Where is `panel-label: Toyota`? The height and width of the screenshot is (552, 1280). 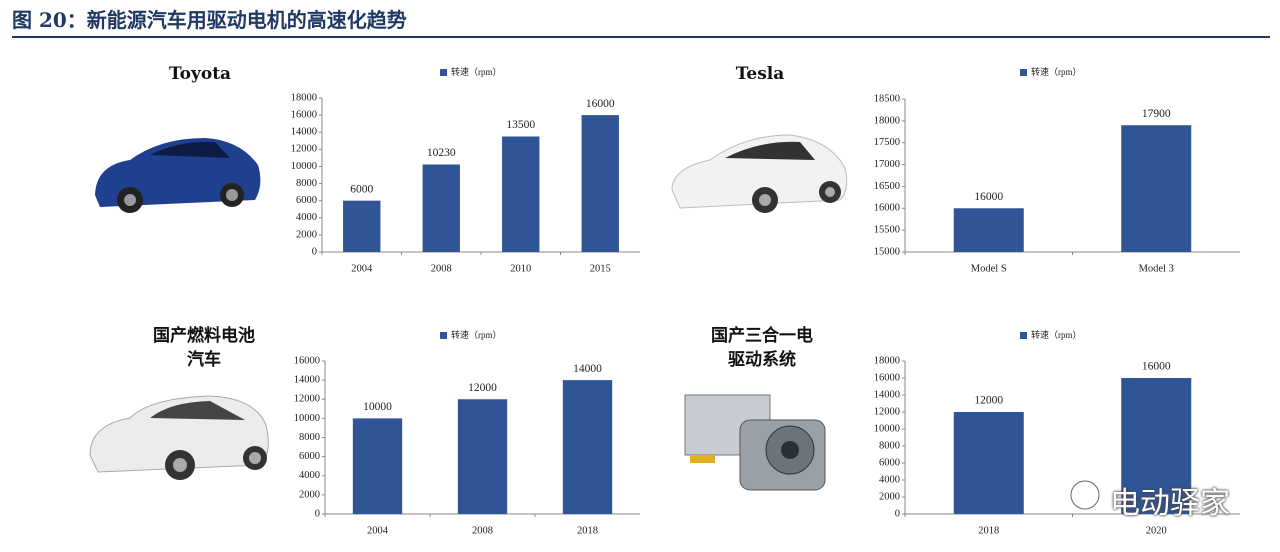
panel-label: Toyota is located at coordinates (200, 74).